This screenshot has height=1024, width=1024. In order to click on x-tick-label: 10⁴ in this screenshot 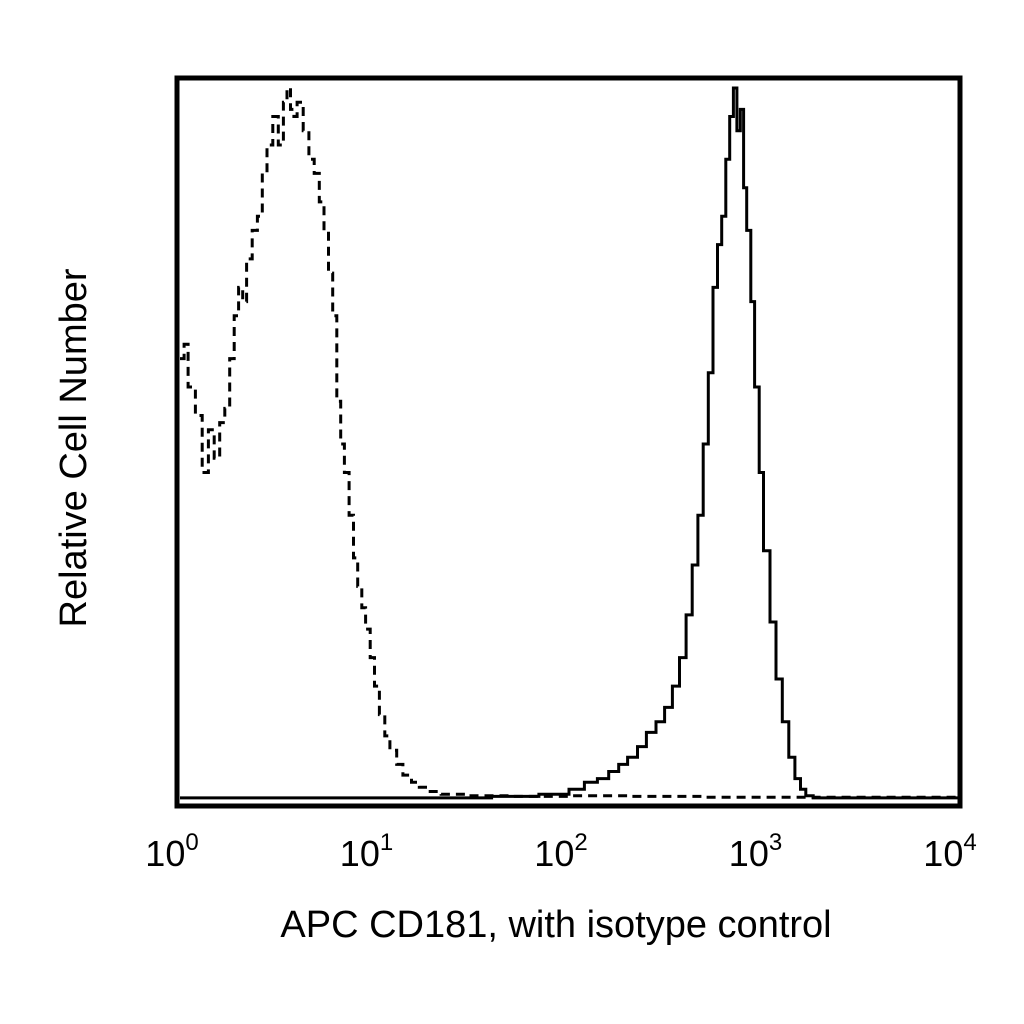, I will do `click(949, 851)`.